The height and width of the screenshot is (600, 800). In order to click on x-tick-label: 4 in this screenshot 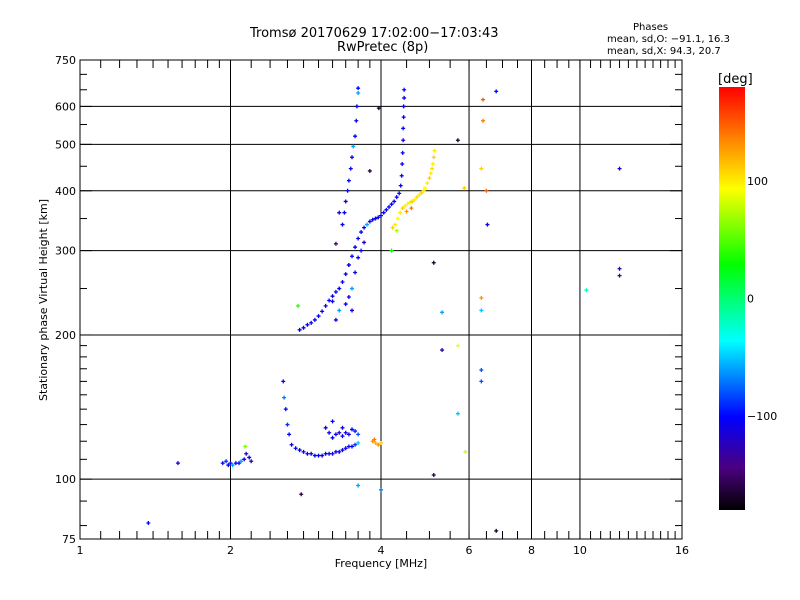, I will do `click(381, 550)`.